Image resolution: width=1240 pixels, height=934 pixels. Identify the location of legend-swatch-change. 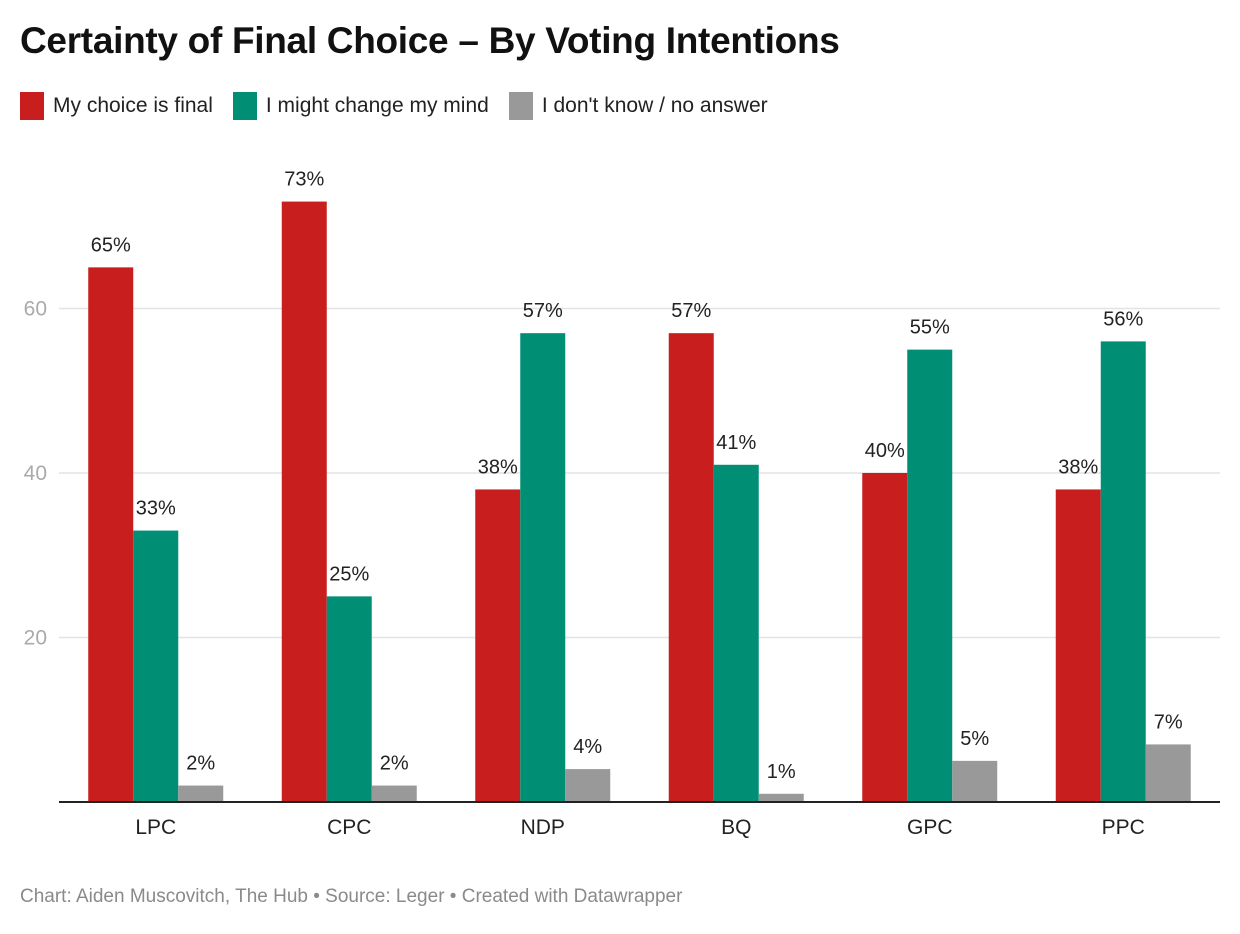
(244, 106).